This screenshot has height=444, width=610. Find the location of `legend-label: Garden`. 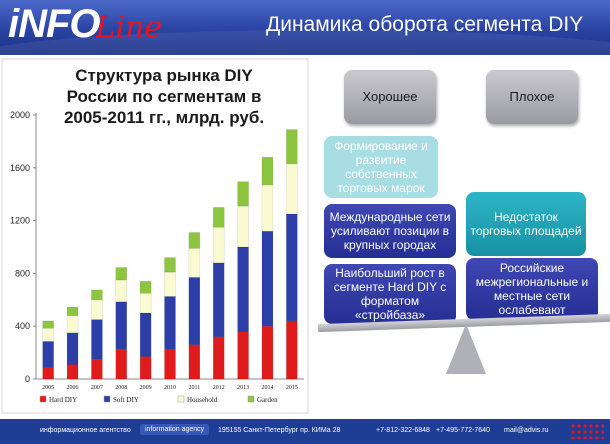

legend-label: Garden is located at coordinates (267, 400).